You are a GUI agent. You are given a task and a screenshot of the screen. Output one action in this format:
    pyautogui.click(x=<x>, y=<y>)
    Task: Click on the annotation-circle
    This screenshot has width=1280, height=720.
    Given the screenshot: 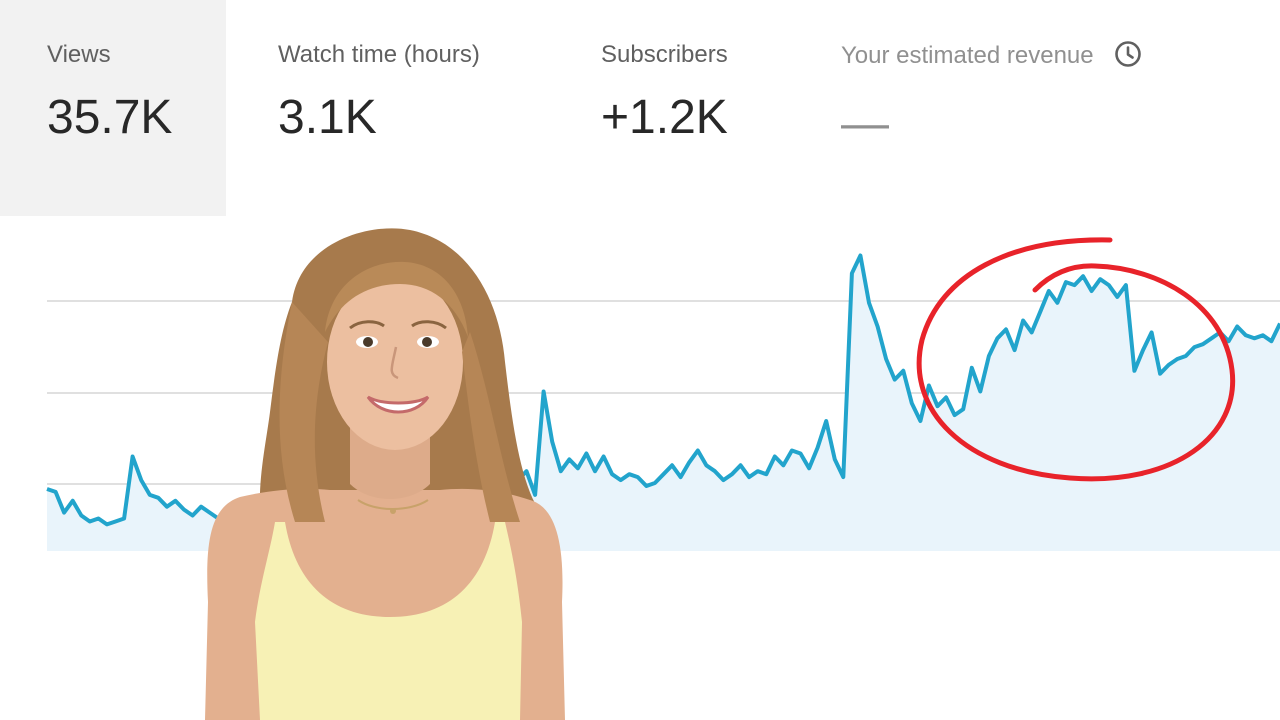 What is the action you would take?
    pyautogui.click(x=1076, y=359)
    